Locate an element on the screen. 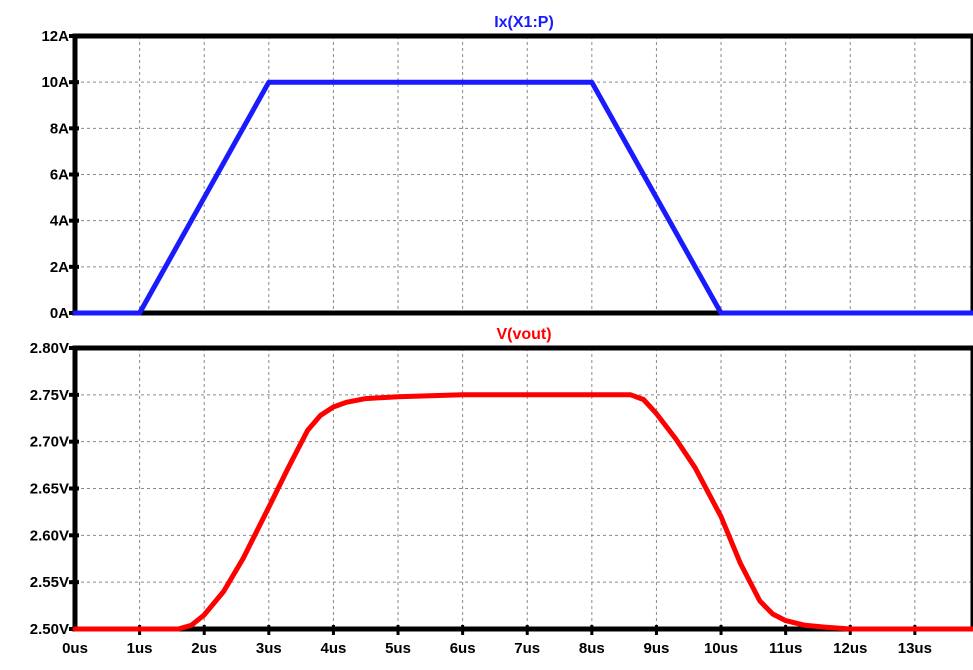 This screenshot has height=670, width=973. x-tick-label: 10us is located at coordinates (721, 648).